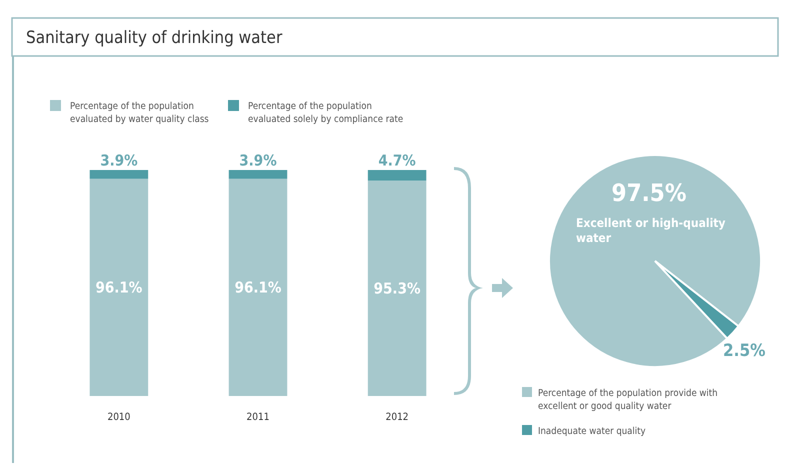 Image resolution: width=791 pixels, height=471 pixels. I want to click on legend-label: Percentage of the population evaluated solely by compliance rate, so click(326, 113).